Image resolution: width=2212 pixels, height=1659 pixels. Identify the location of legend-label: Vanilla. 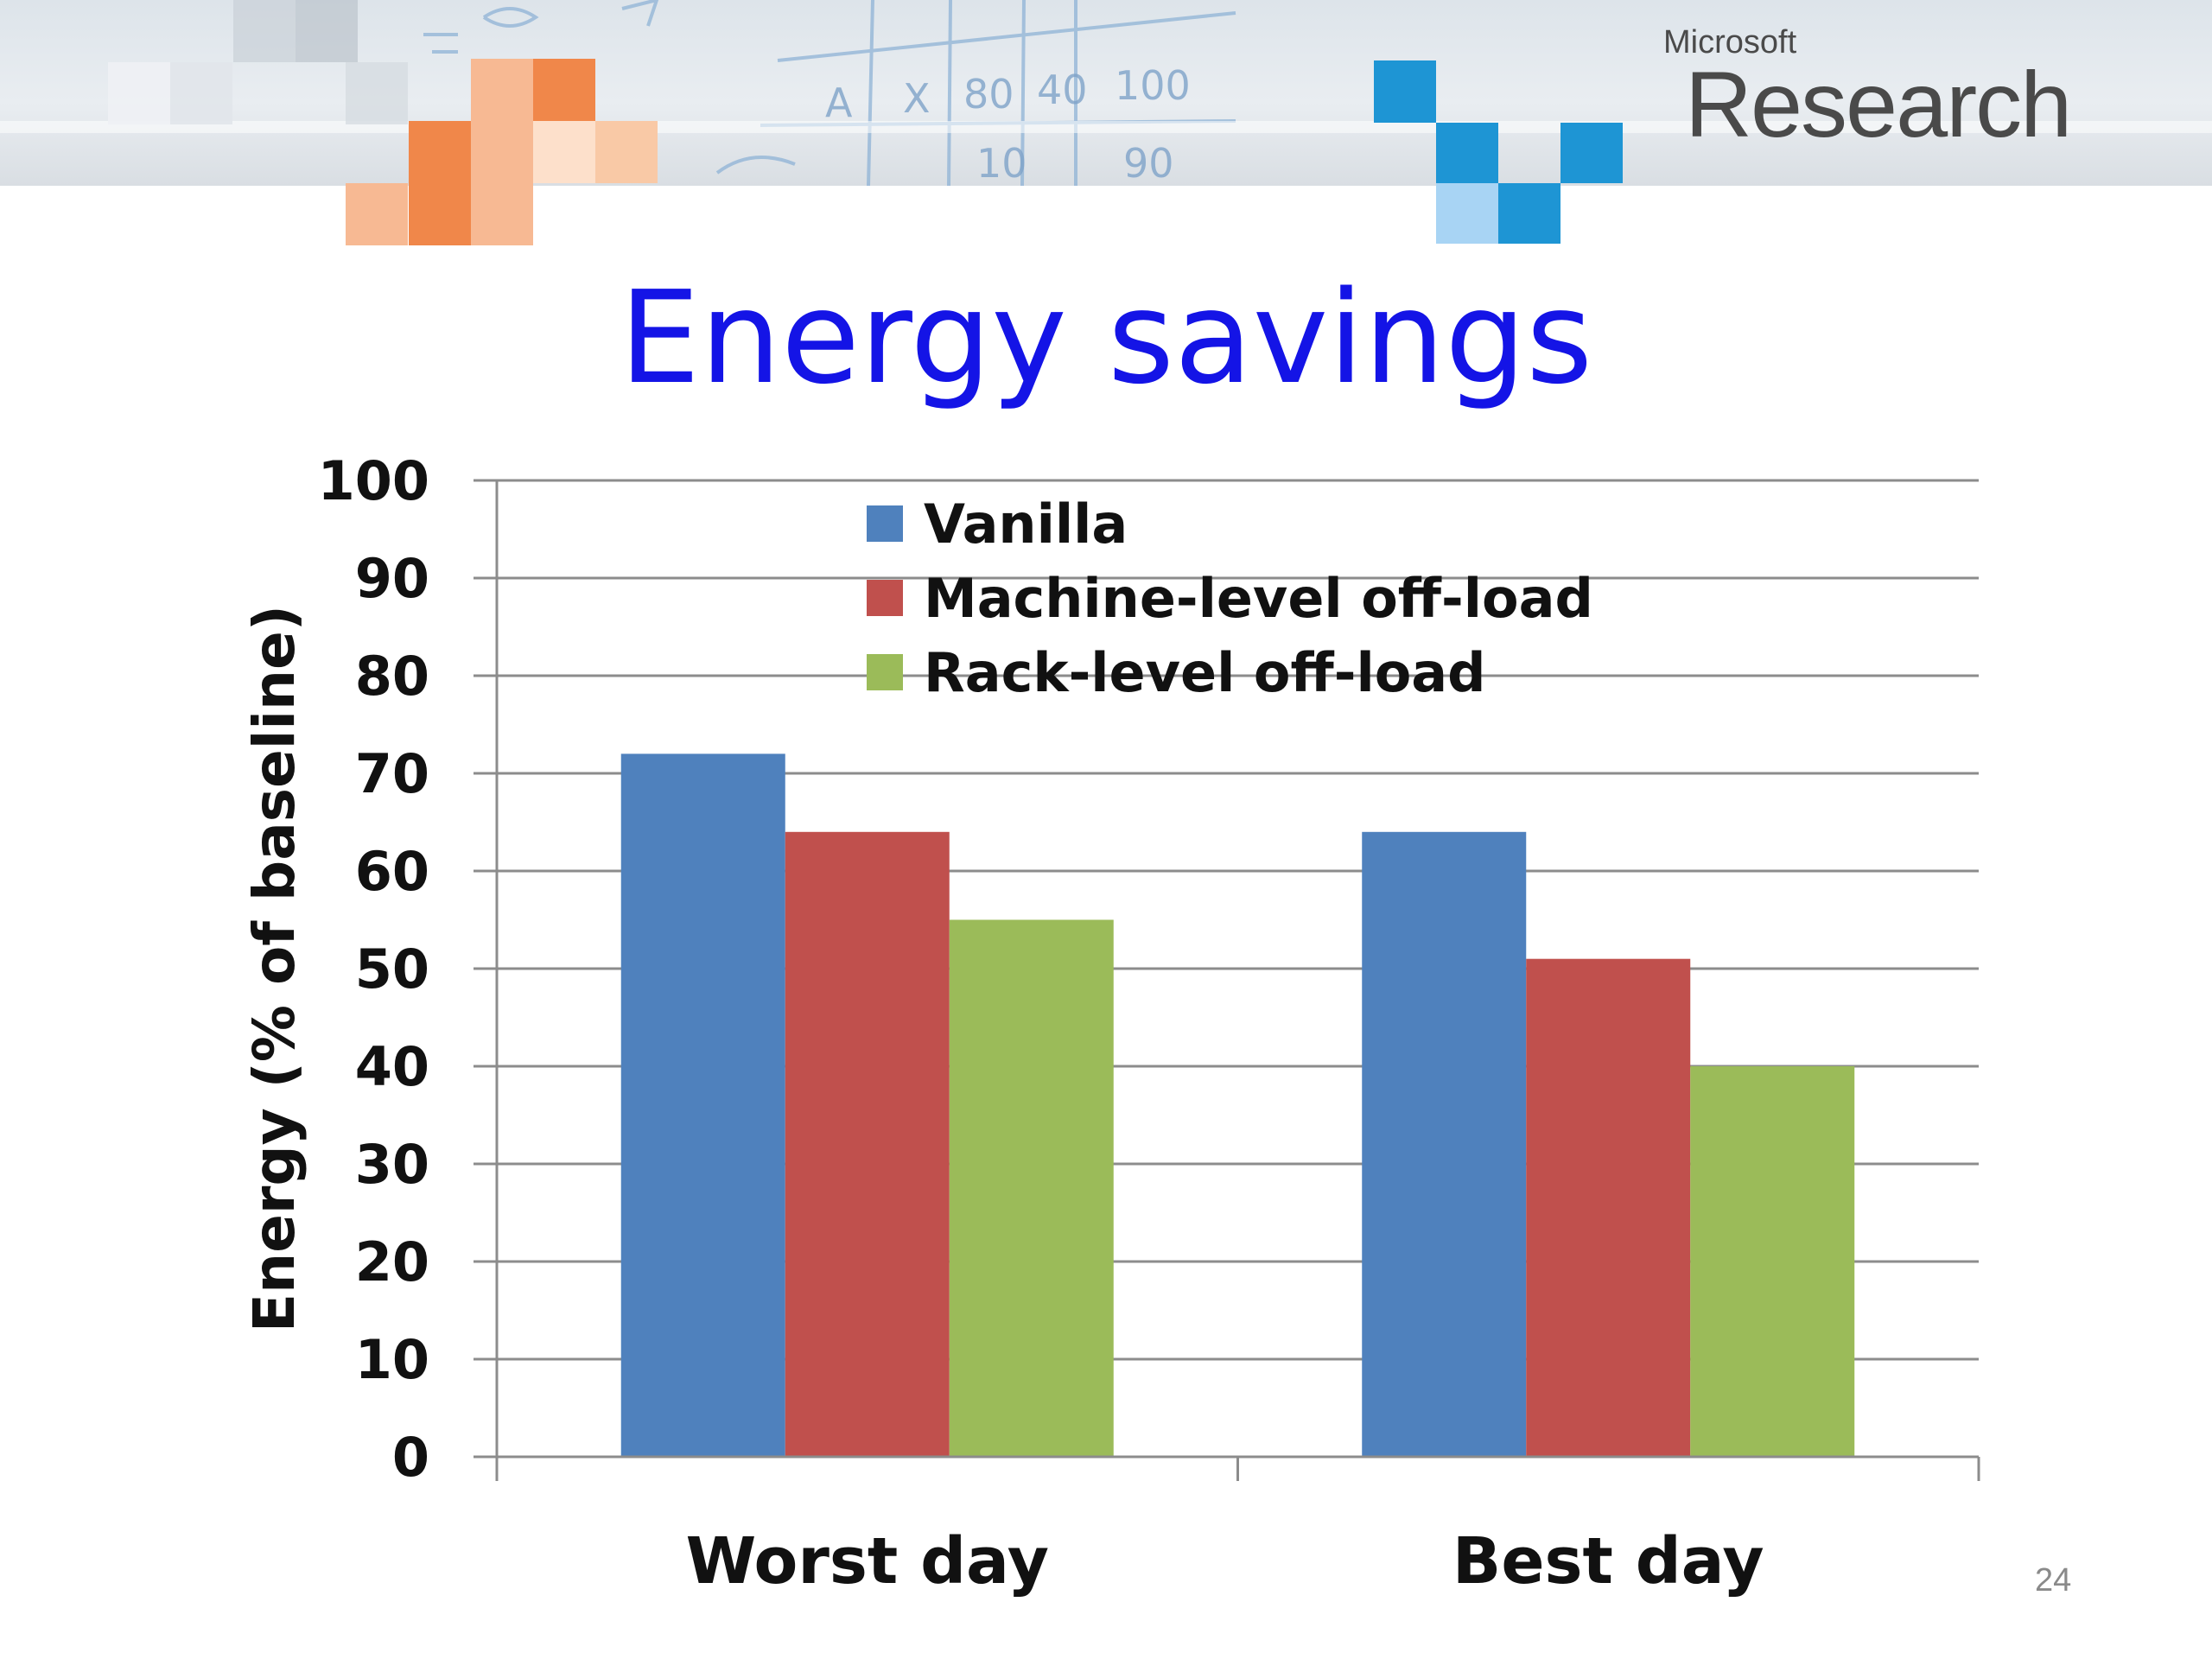
(1026, 524).